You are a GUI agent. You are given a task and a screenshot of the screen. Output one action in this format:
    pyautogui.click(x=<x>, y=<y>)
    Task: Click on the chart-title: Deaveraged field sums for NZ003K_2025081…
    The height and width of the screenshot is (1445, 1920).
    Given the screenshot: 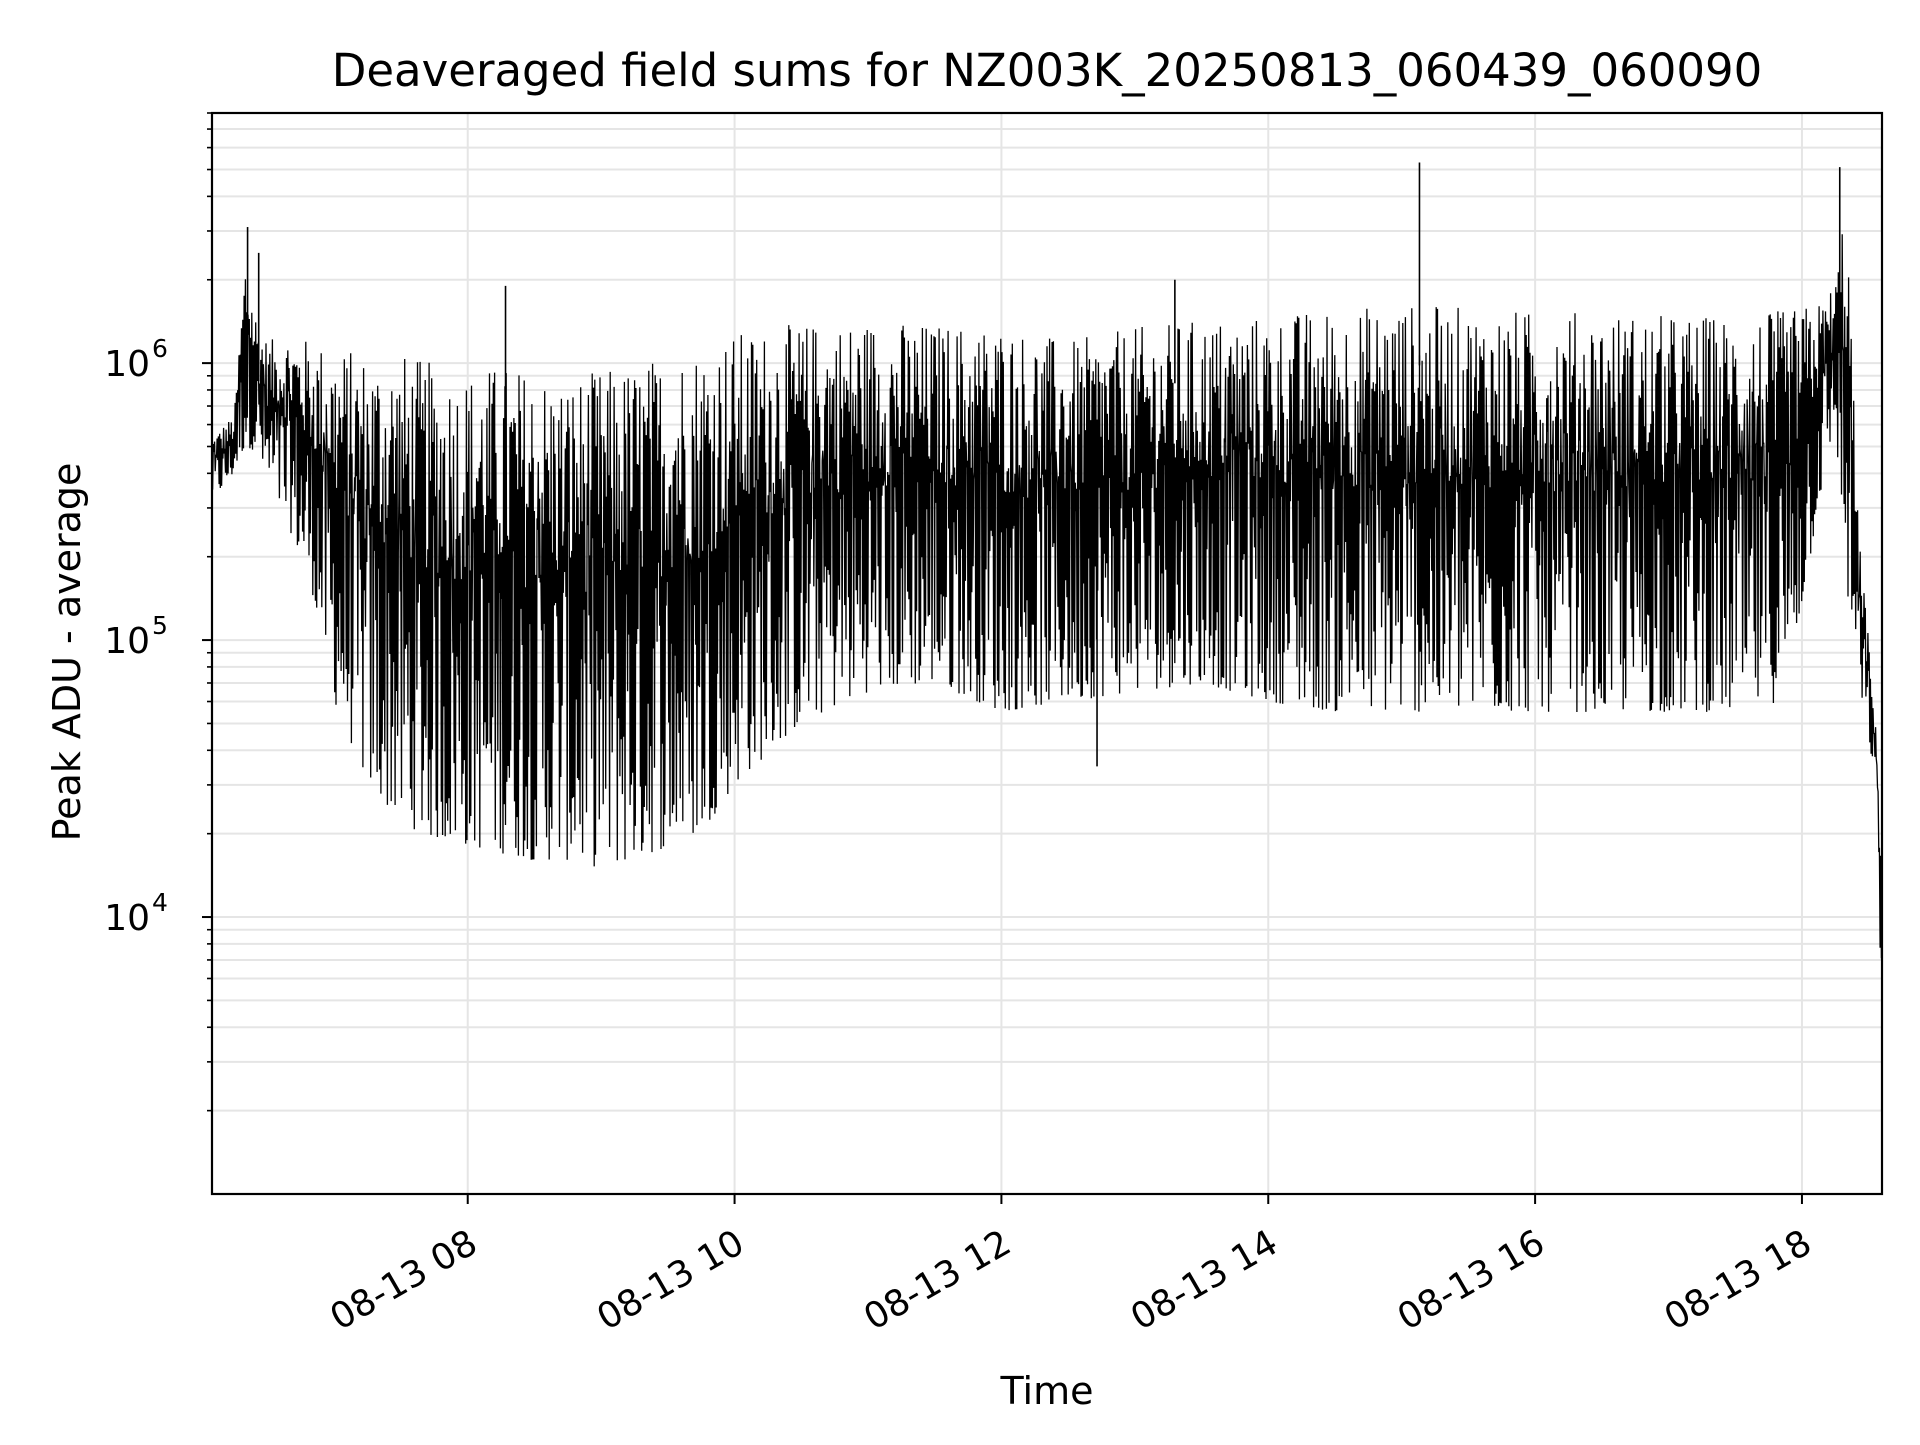 What is the action you would take?
    pyautogui.click(x=1047, y=70)
    